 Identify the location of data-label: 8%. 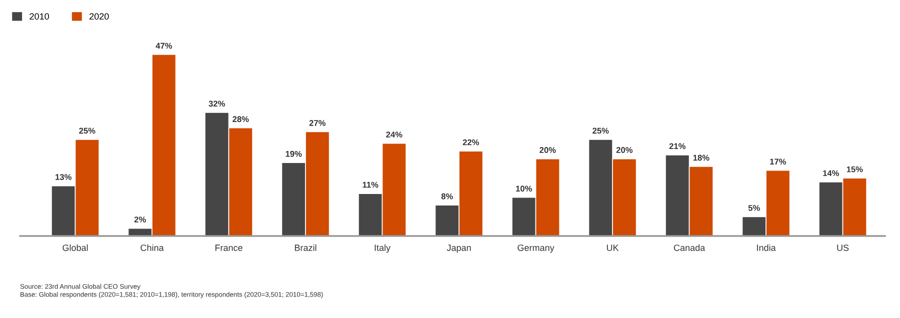
(447, 196).